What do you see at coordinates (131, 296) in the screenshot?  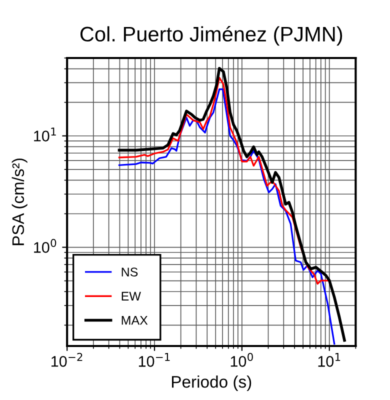 I see `legend-label: EW` at bounding box center [131, 296].